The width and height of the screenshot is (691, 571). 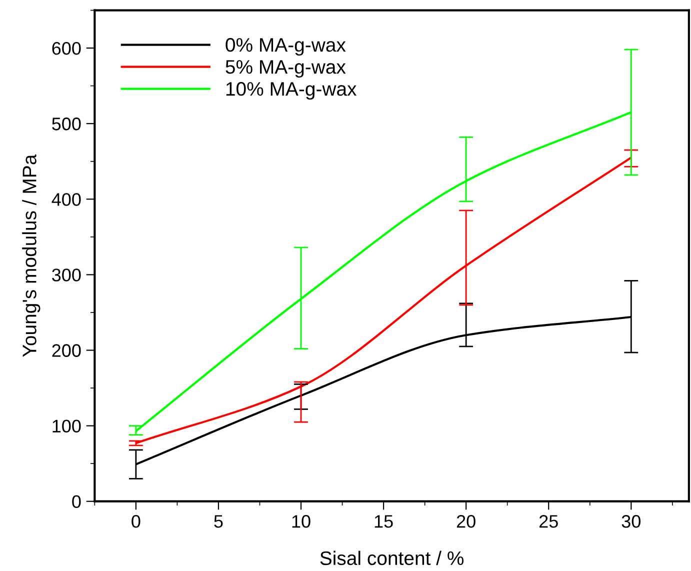 I want to click on x-tick-label: 0, so click(x=136, y=521).